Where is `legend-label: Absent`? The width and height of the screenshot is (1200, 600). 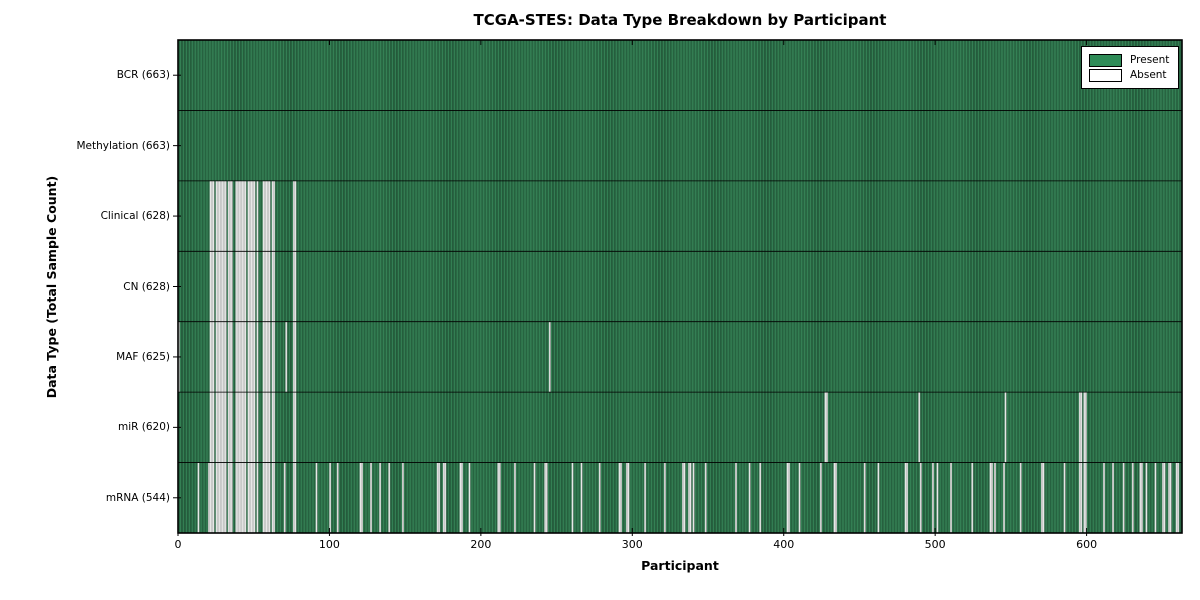
legend-label: Absent is located at coordinates (1148, 75).